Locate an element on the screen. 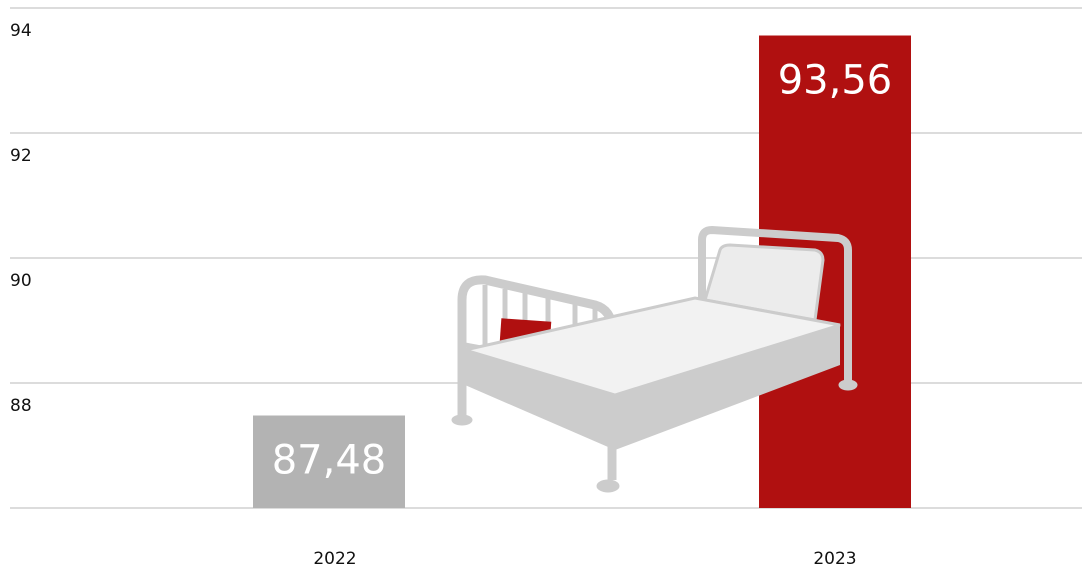 The image size is (1082, 571). y-tick-label: 92 is located at coordinates (21, 156).